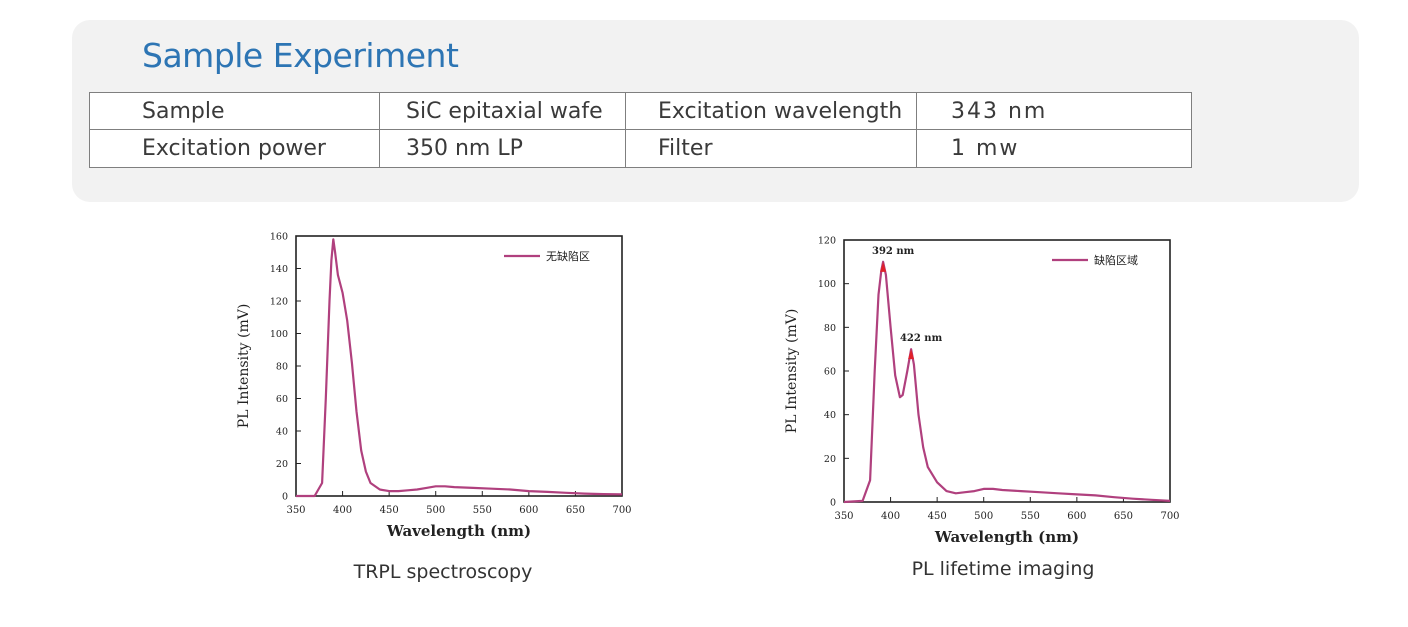 The image size is (1408, 627). Describe the element at coordinates (279, 237) in the screenshot. I see `y-tick-label: 160` at that location.